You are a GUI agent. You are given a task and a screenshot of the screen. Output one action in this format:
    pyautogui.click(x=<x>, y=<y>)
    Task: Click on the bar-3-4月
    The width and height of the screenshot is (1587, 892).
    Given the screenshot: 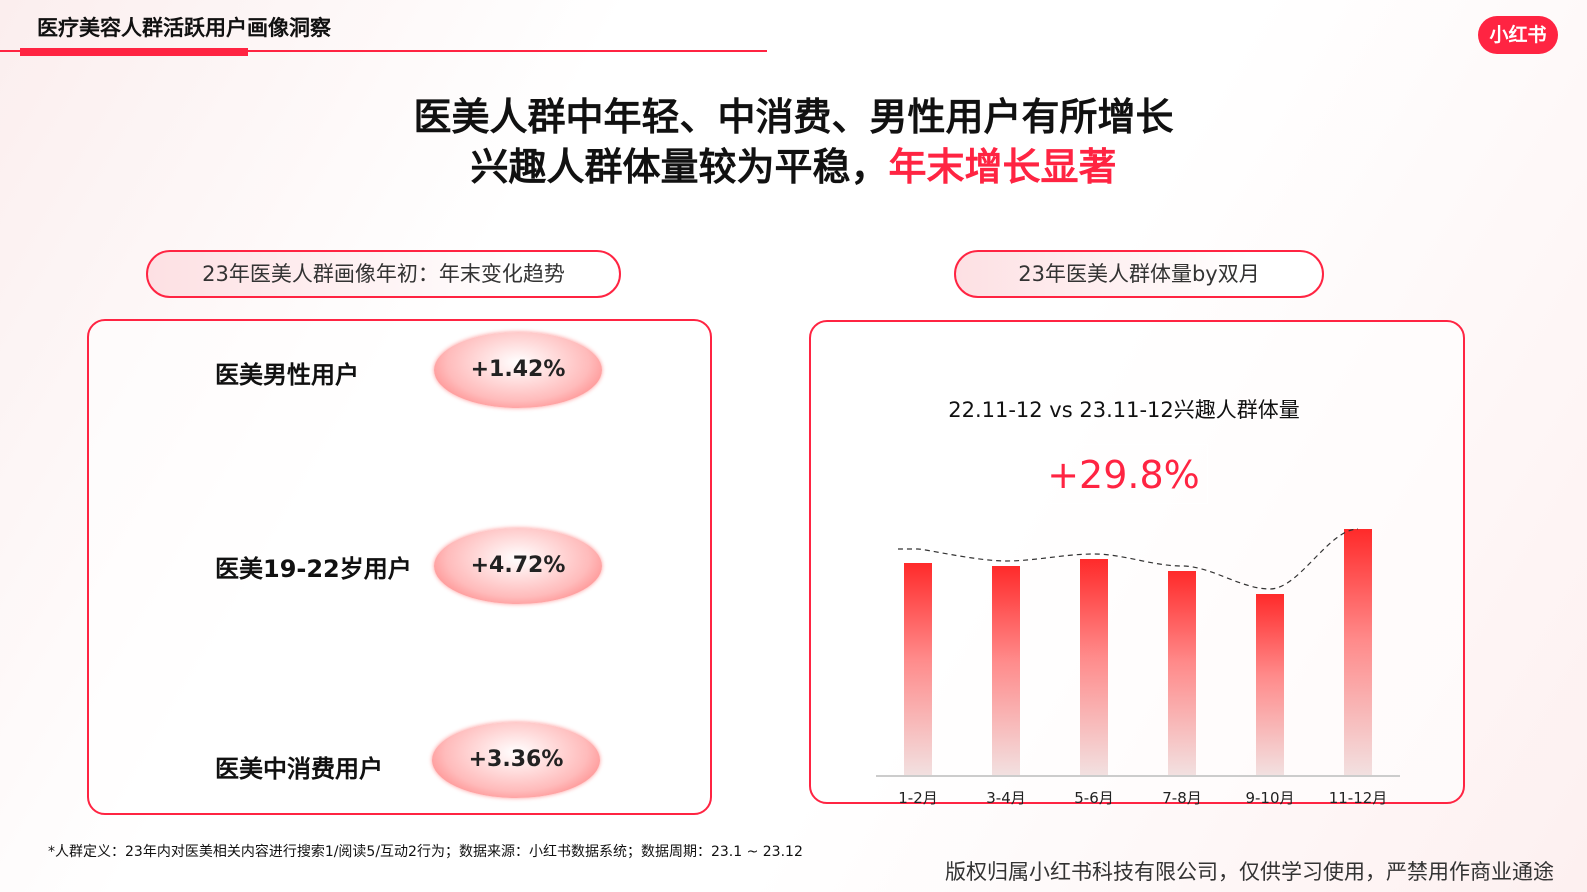 What is the action you would take?
    pyautogui.click(x=1006, y=670)
    